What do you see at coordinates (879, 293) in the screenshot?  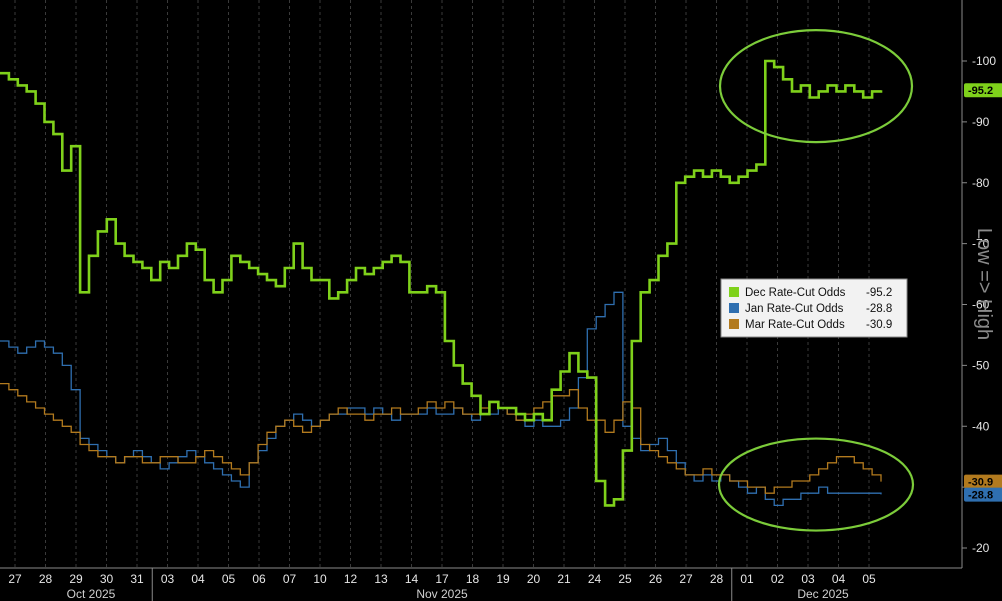 I see `legend-value-dec: -95.2` at bounding box center [879, 293].